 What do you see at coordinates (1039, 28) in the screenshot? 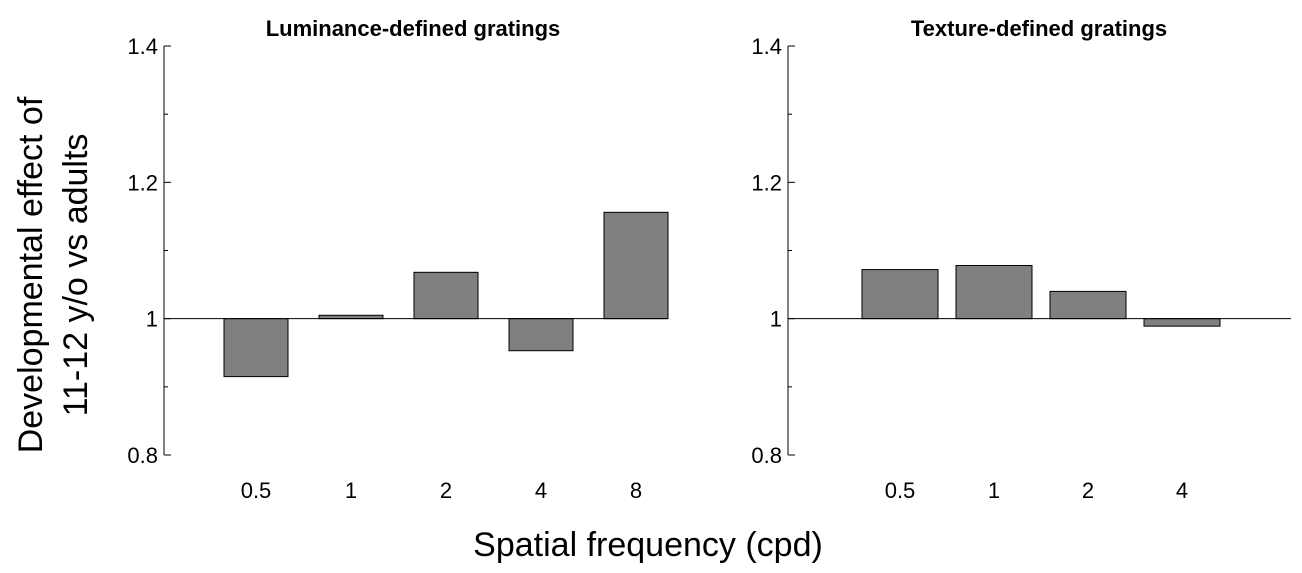
I see `panel-title: Texture-defined gratings` at bounding box center [1039, 28].